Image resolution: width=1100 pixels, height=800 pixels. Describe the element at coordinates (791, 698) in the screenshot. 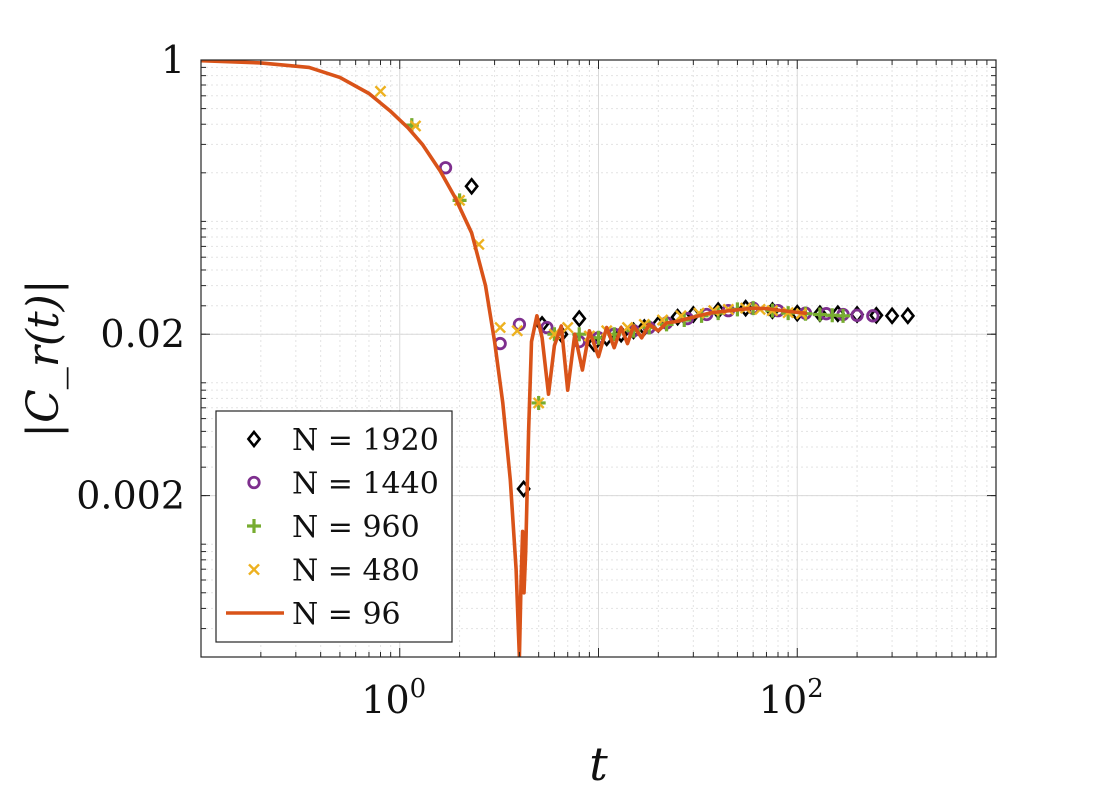

I see `x-tick-label: 10²` at that location.